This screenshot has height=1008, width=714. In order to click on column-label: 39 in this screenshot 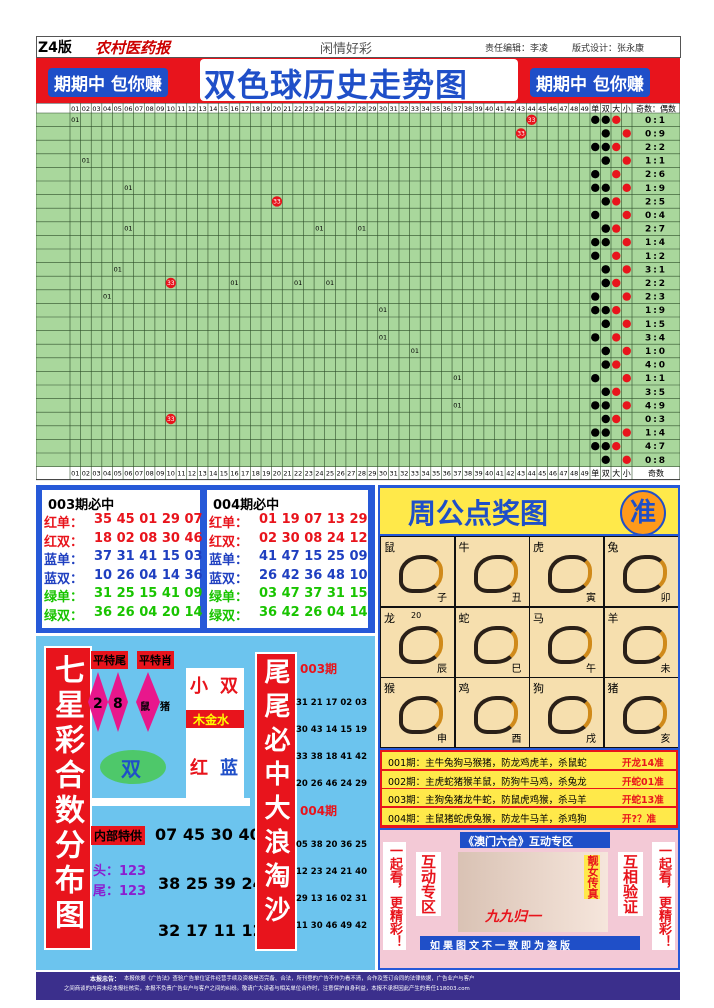, I will do `click(478, 474)`.